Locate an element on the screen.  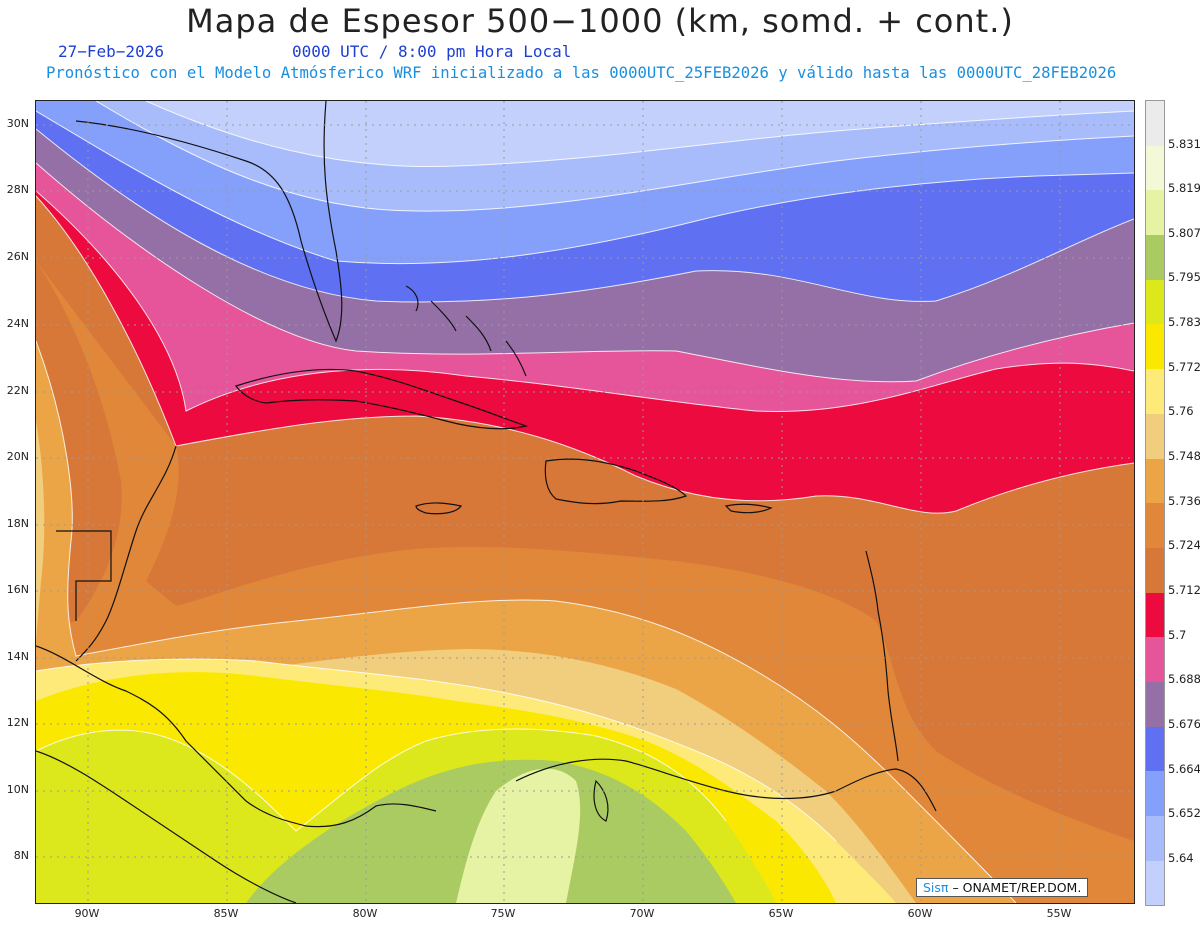
central-america-pacific is located at coordinates (166, 826).